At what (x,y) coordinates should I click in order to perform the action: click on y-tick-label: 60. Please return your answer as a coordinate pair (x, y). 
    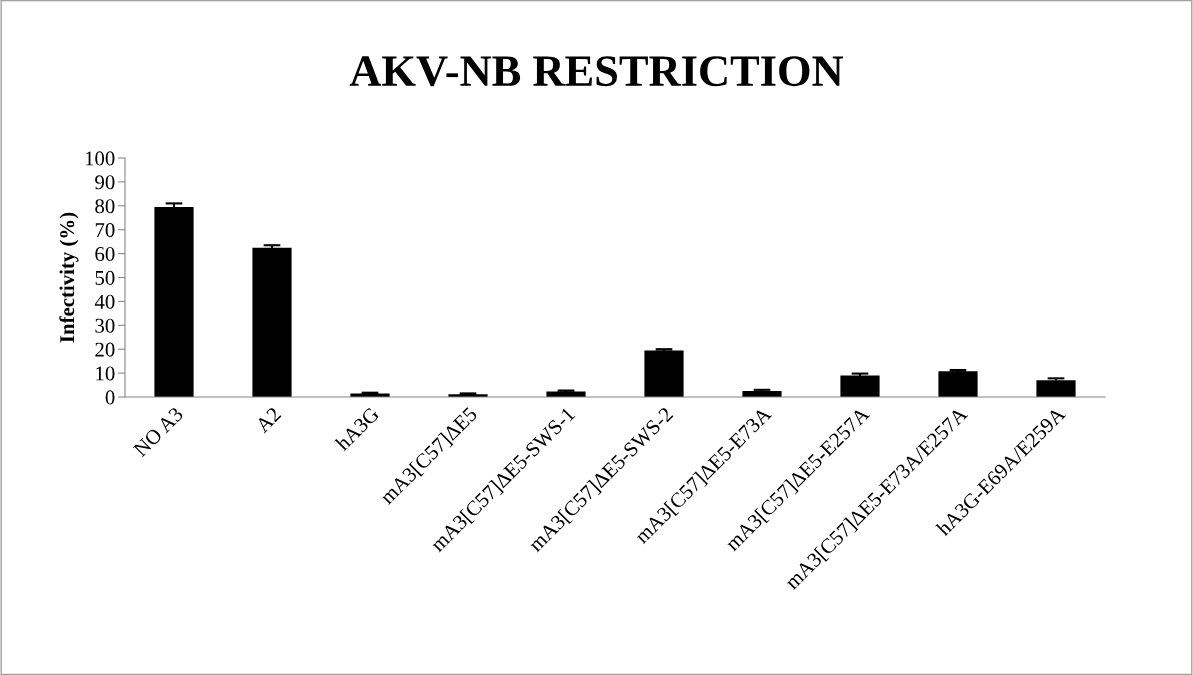
    Looking at the image, I should click on (105, 254).